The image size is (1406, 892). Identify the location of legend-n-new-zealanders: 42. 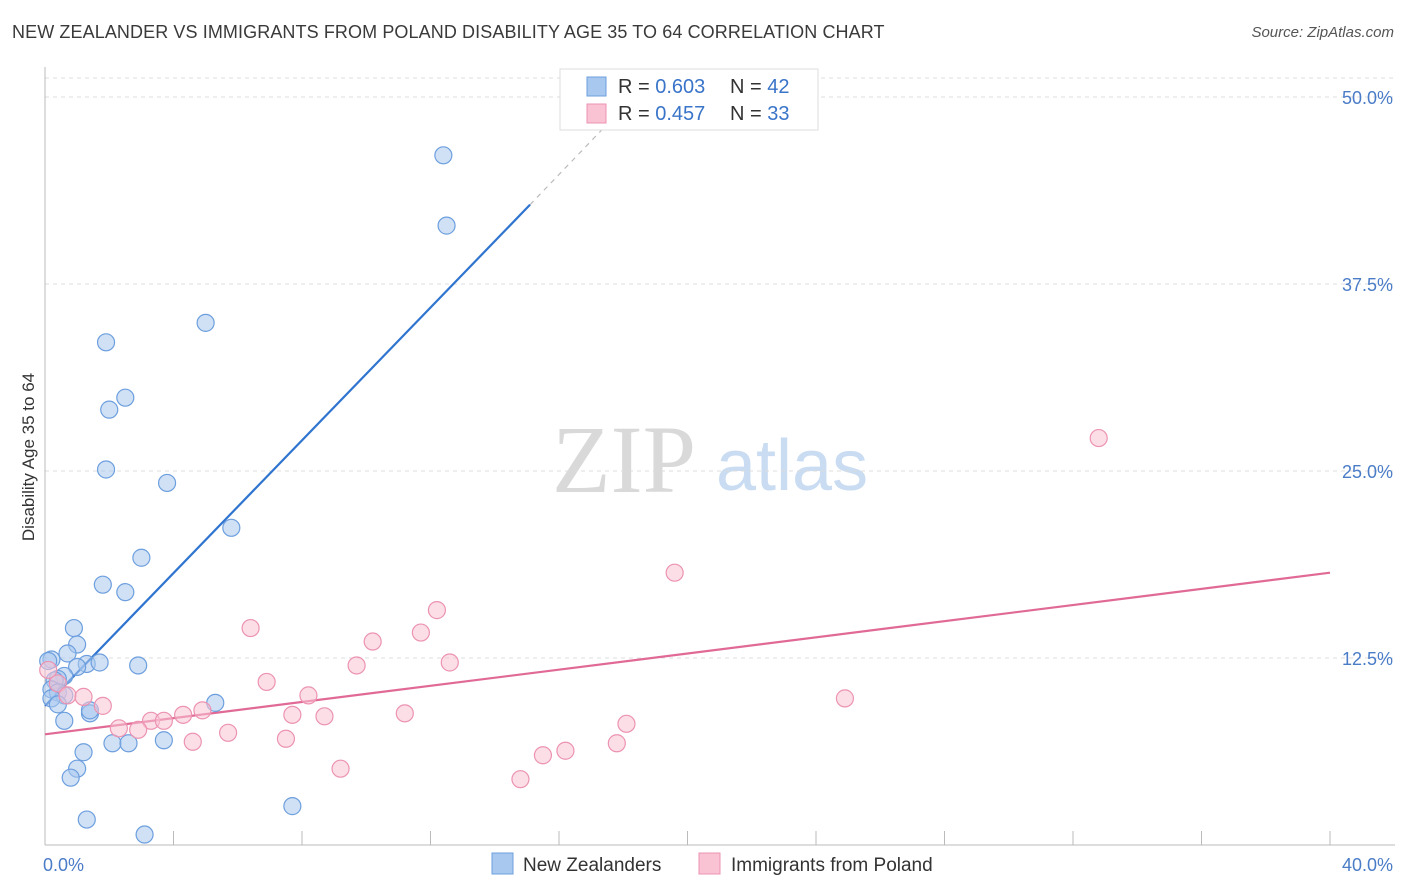
(778, 87).